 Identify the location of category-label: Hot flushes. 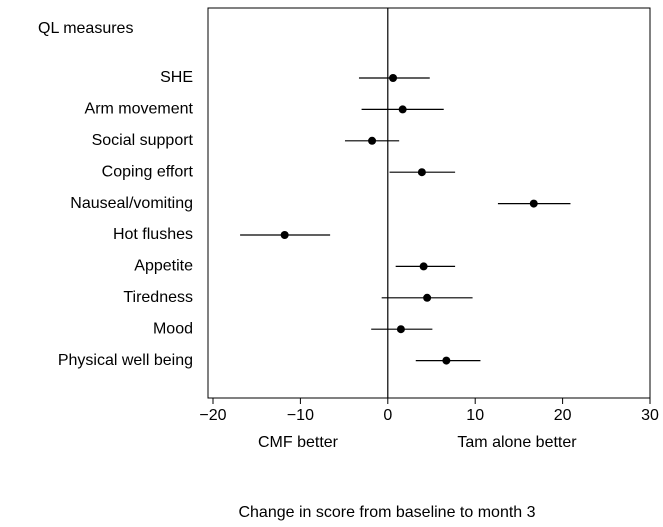
(153, 234).